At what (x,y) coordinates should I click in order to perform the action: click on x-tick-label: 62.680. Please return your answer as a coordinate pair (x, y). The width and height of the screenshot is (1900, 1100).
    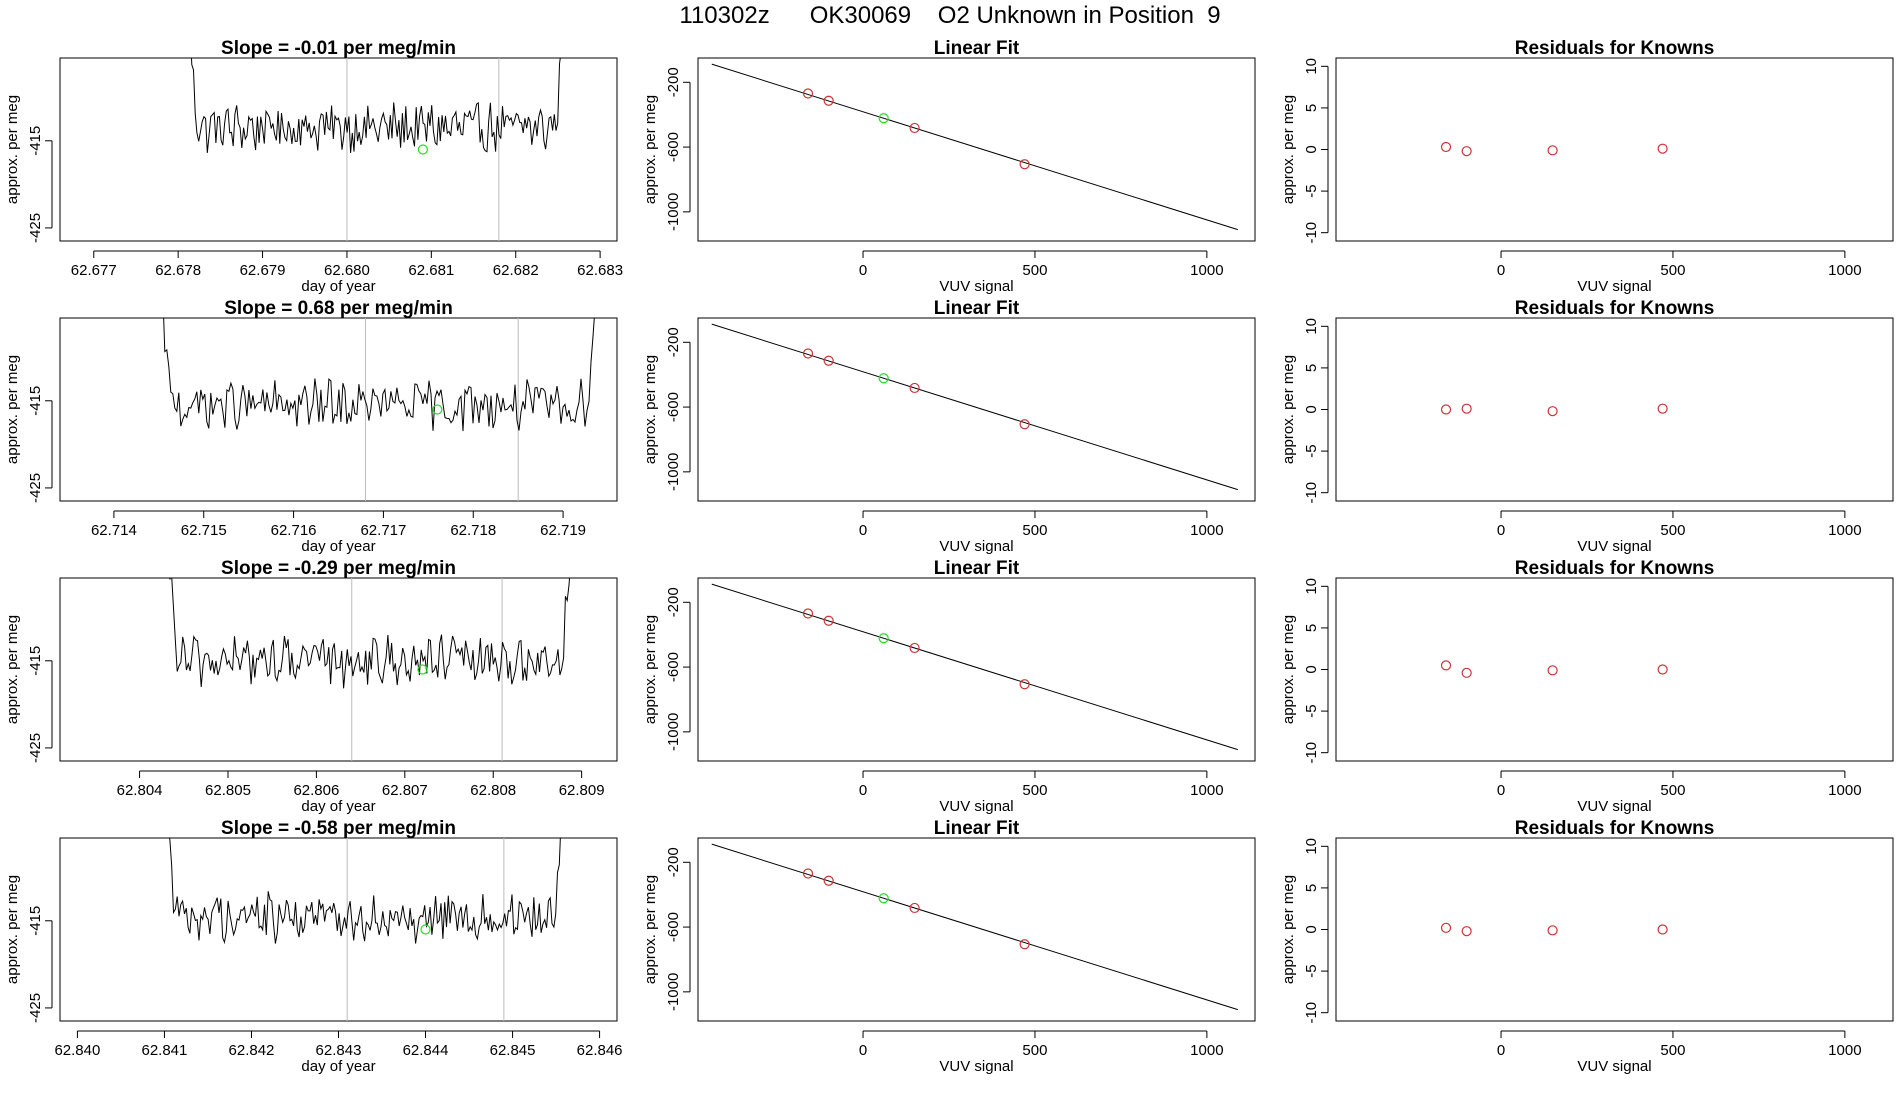
    Looking at the image, I should click on (347, 270).